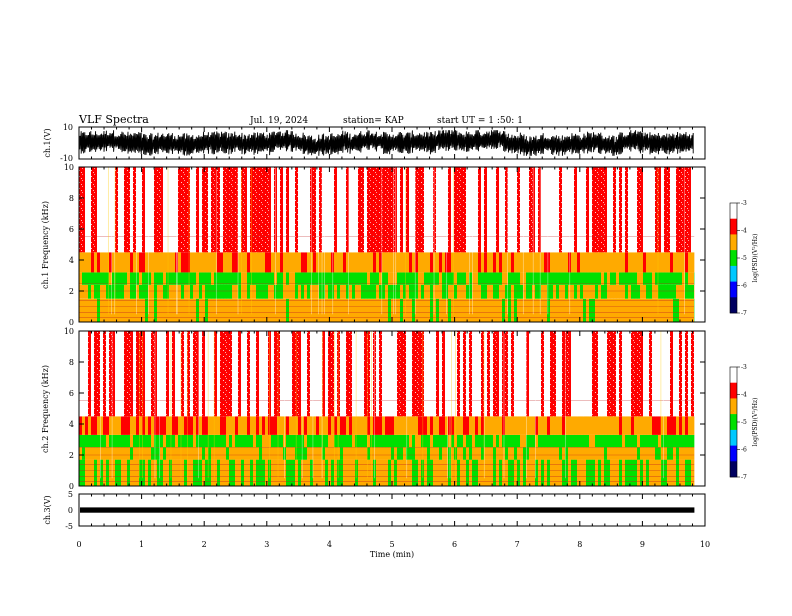 This screenshot has width=792, height=616. Describe the element at coordinates (47, 142) in the screenshot. I see `ch1-waveform-ylabel: ch.1(V)` at that location.